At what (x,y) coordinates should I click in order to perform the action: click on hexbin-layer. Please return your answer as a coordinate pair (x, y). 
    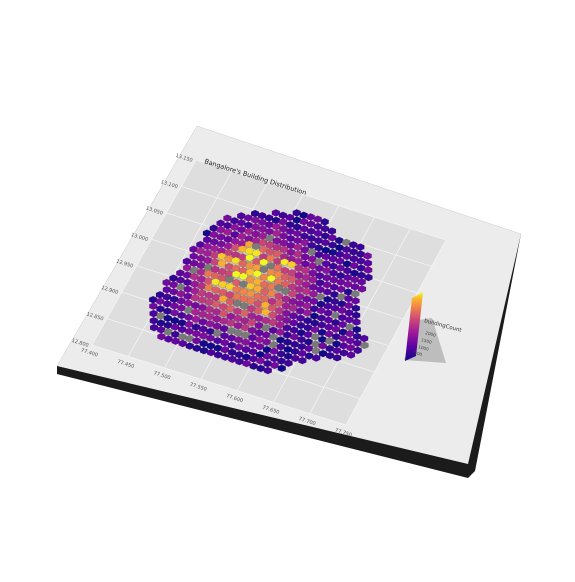
    Looking at the image, I should click on (260, 292).